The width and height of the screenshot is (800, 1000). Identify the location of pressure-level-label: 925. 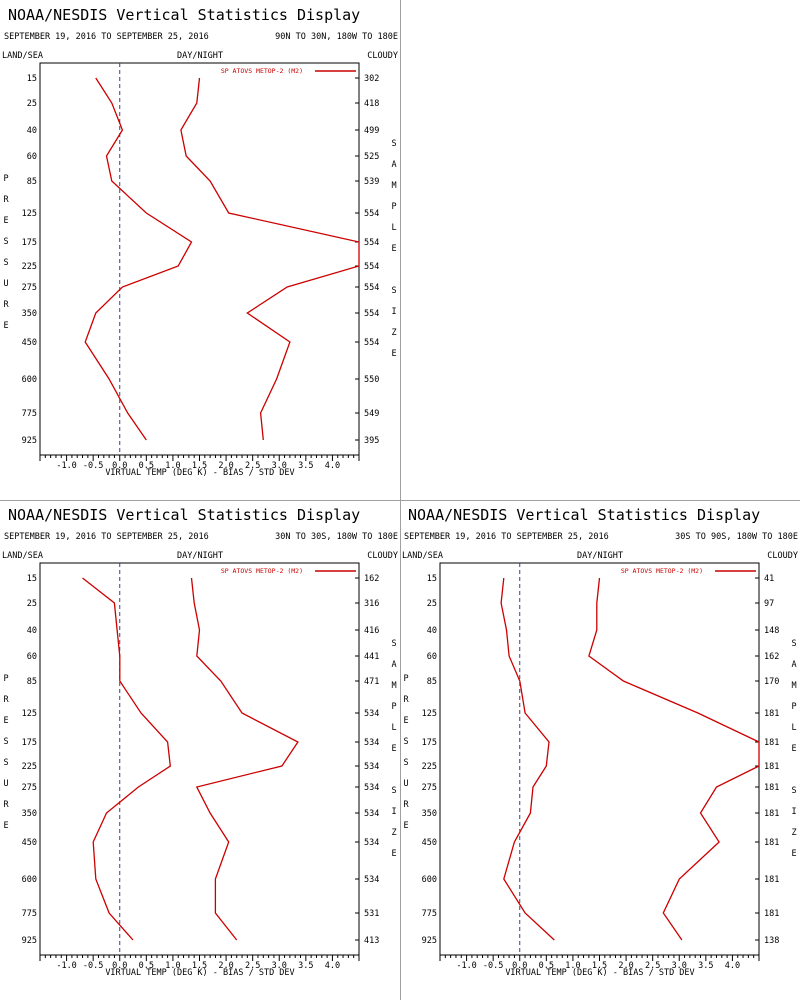
(429, 941).